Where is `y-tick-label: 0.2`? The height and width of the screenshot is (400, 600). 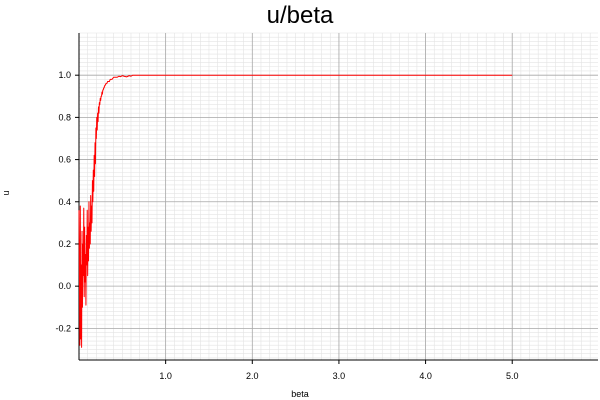 y-tick-label: 0.2 is located at coordinates (64, 244).